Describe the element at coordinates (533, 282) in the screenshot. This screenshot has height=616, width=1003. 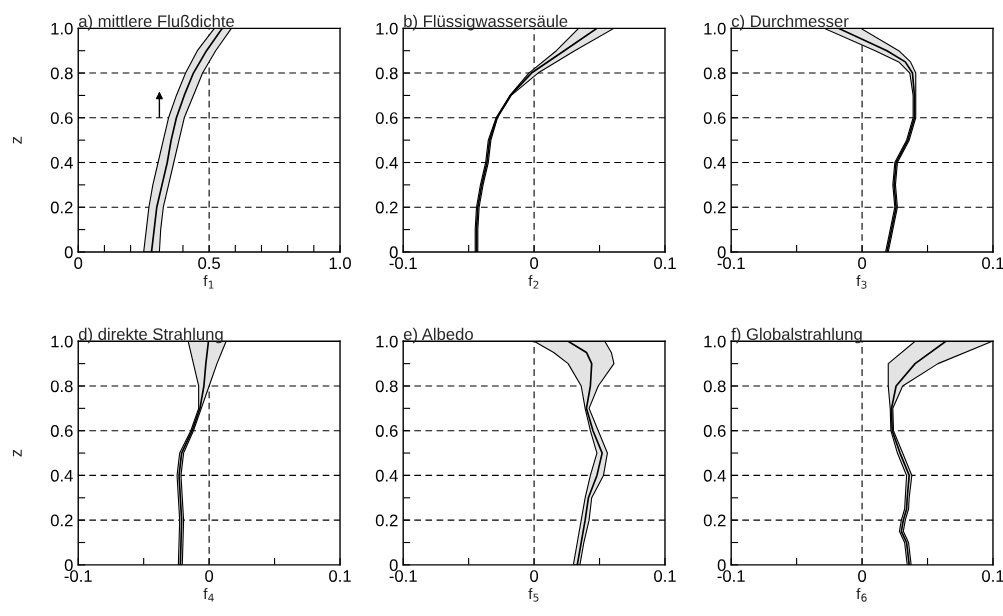
I see `x-axis-title: f$_{2}$` at that location.